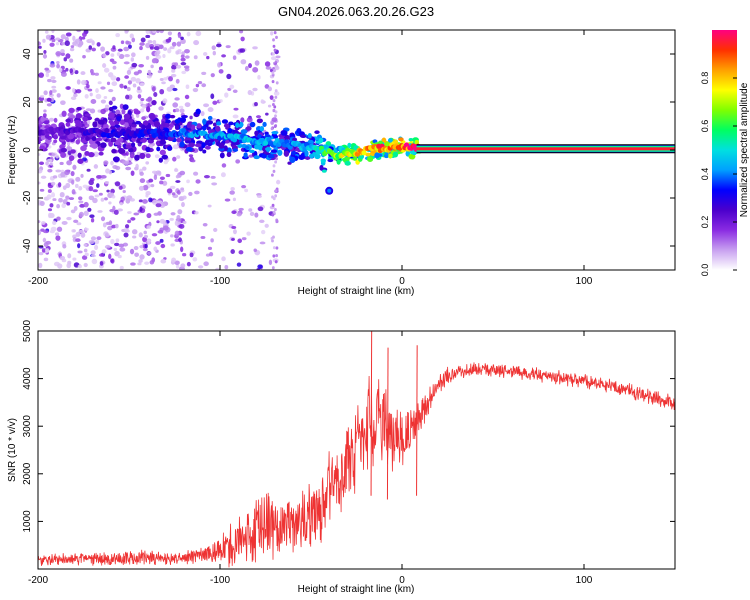  I want to click on colorbar-tick-label: 0.0, so click(705, 270).